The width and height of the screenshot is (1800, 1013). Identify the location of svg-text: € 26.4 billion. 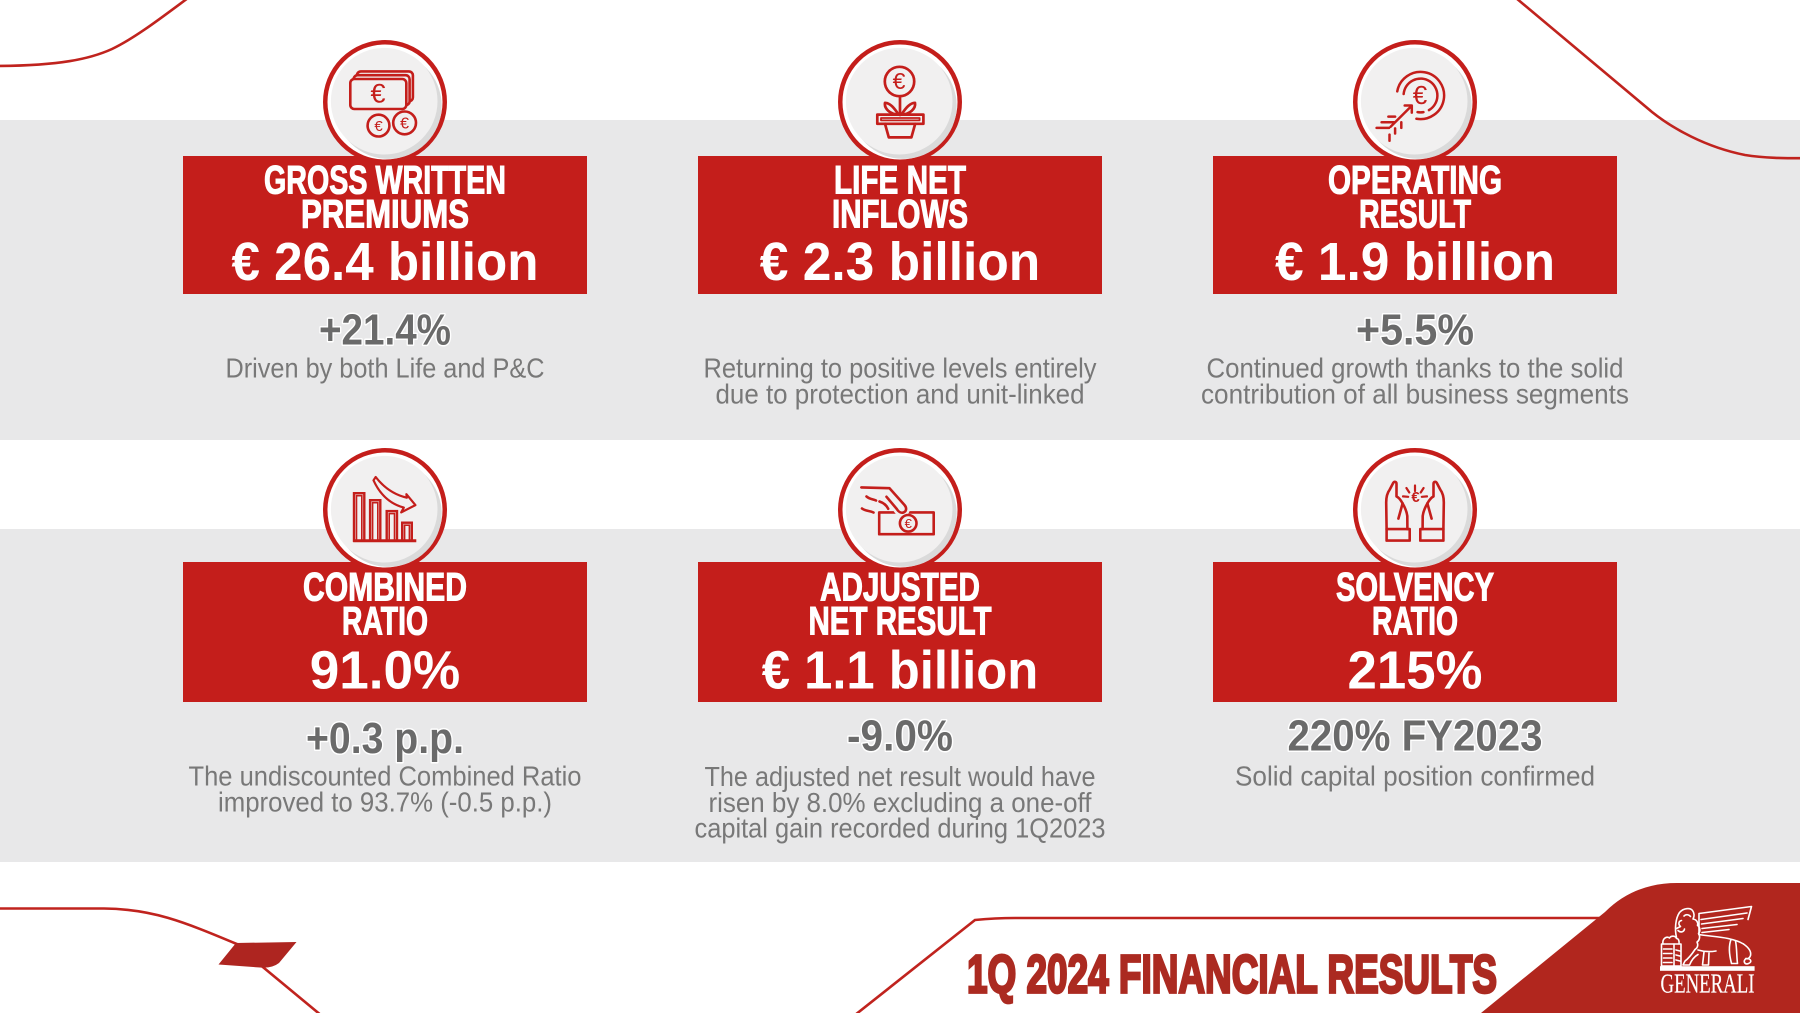
(385, 262).